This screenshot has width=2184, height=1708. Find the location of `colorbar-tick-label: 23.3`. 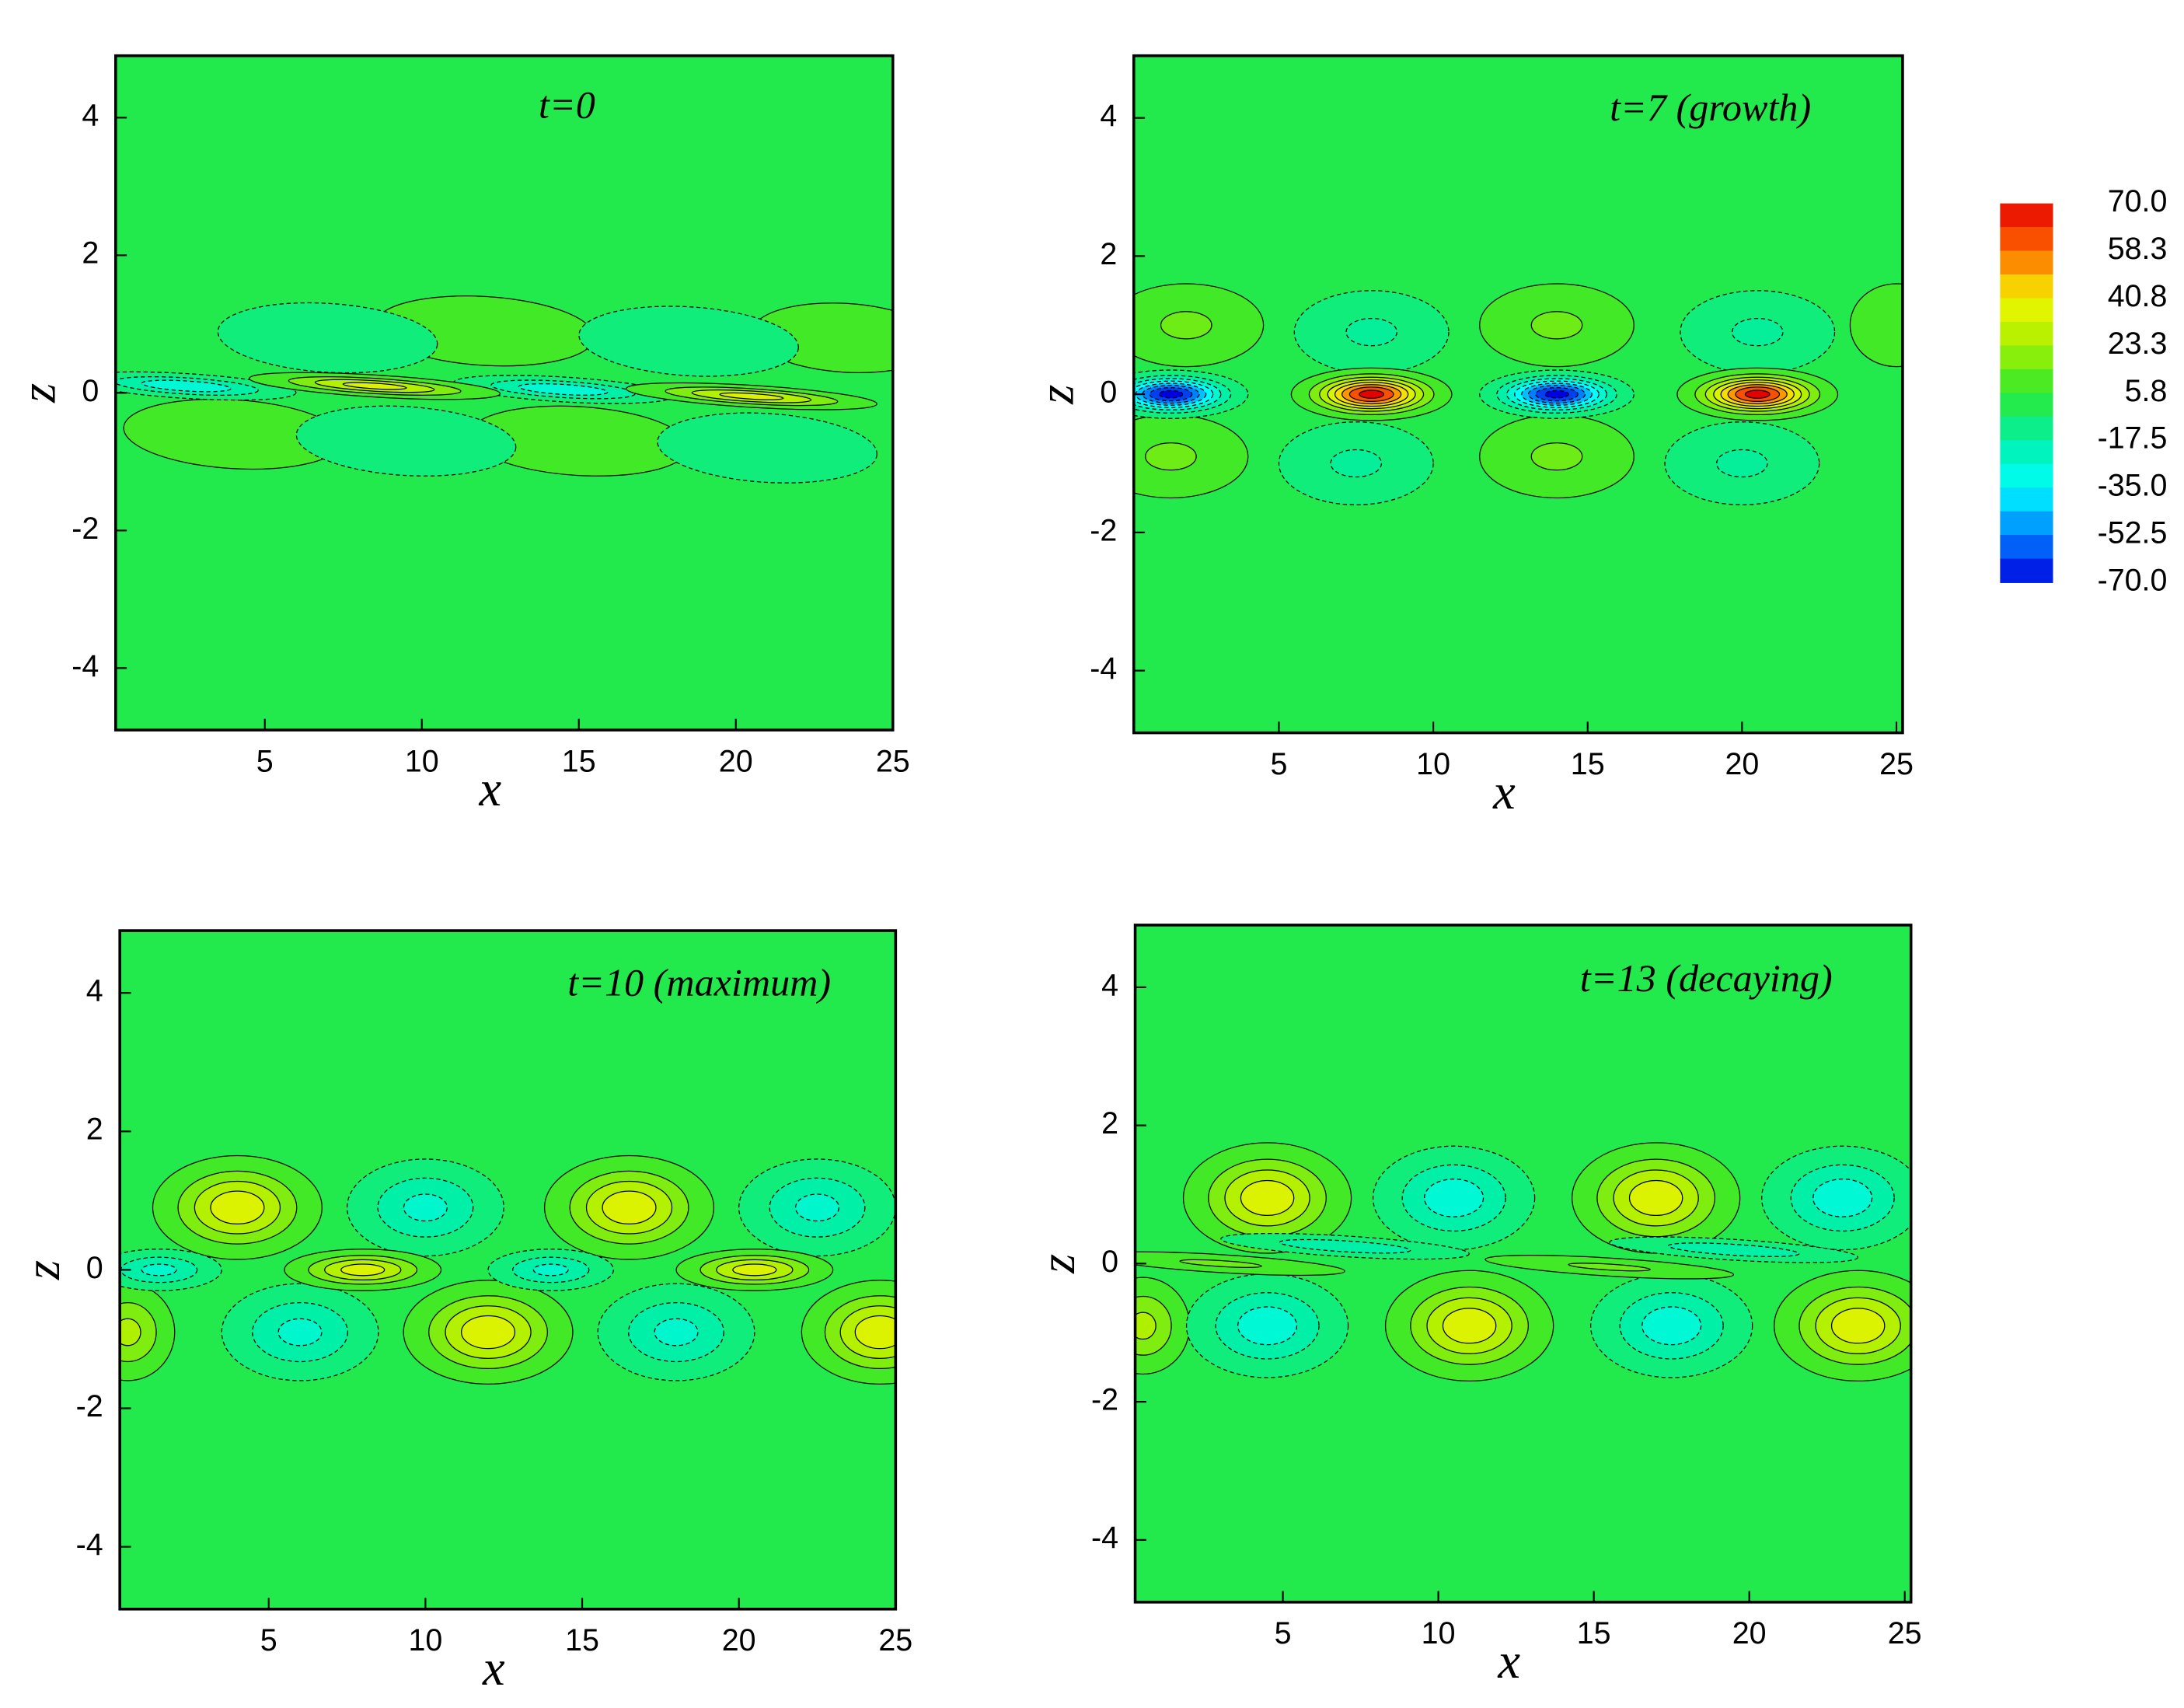

colorbar-tick-label: 23.3 is located at coordinates (2138, 344).